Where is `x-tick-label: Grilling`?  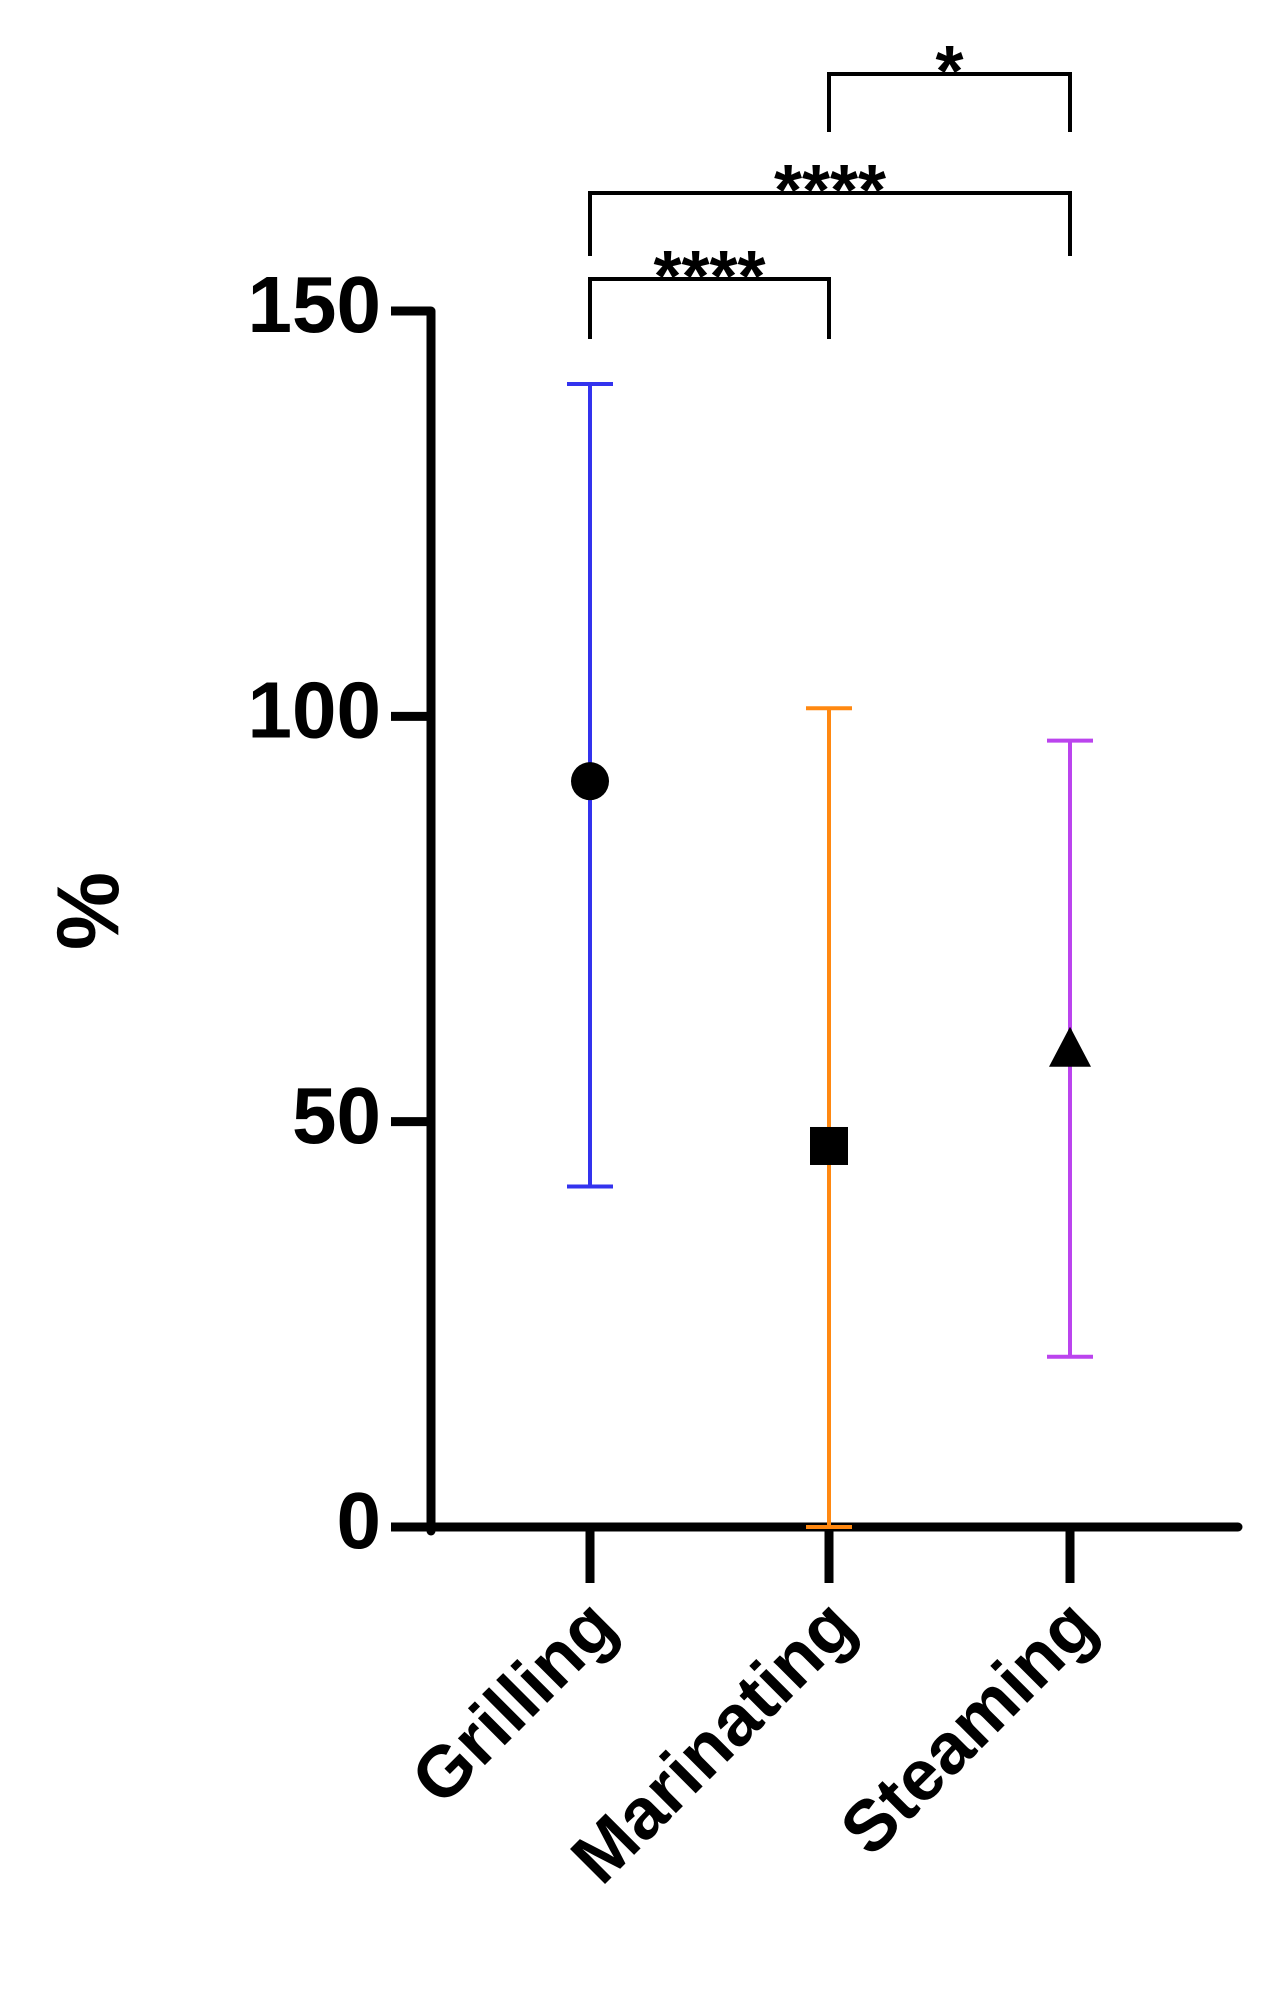 x-tick-label: Grilling is located at coordinates (514, 1702).